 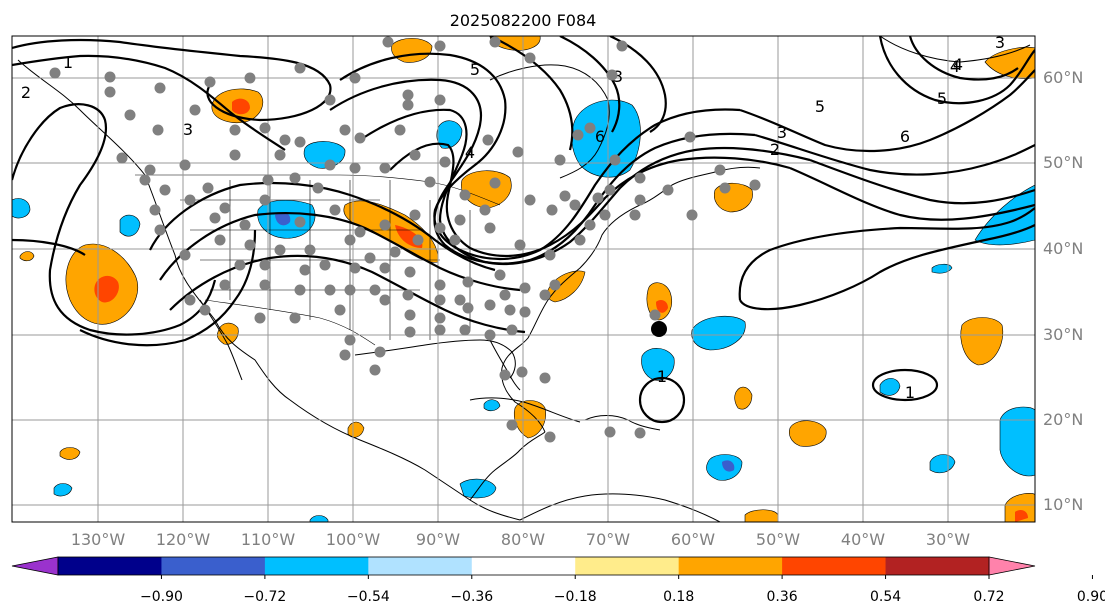 I want to click on colorbar-segment, so click(x=523, y=566).